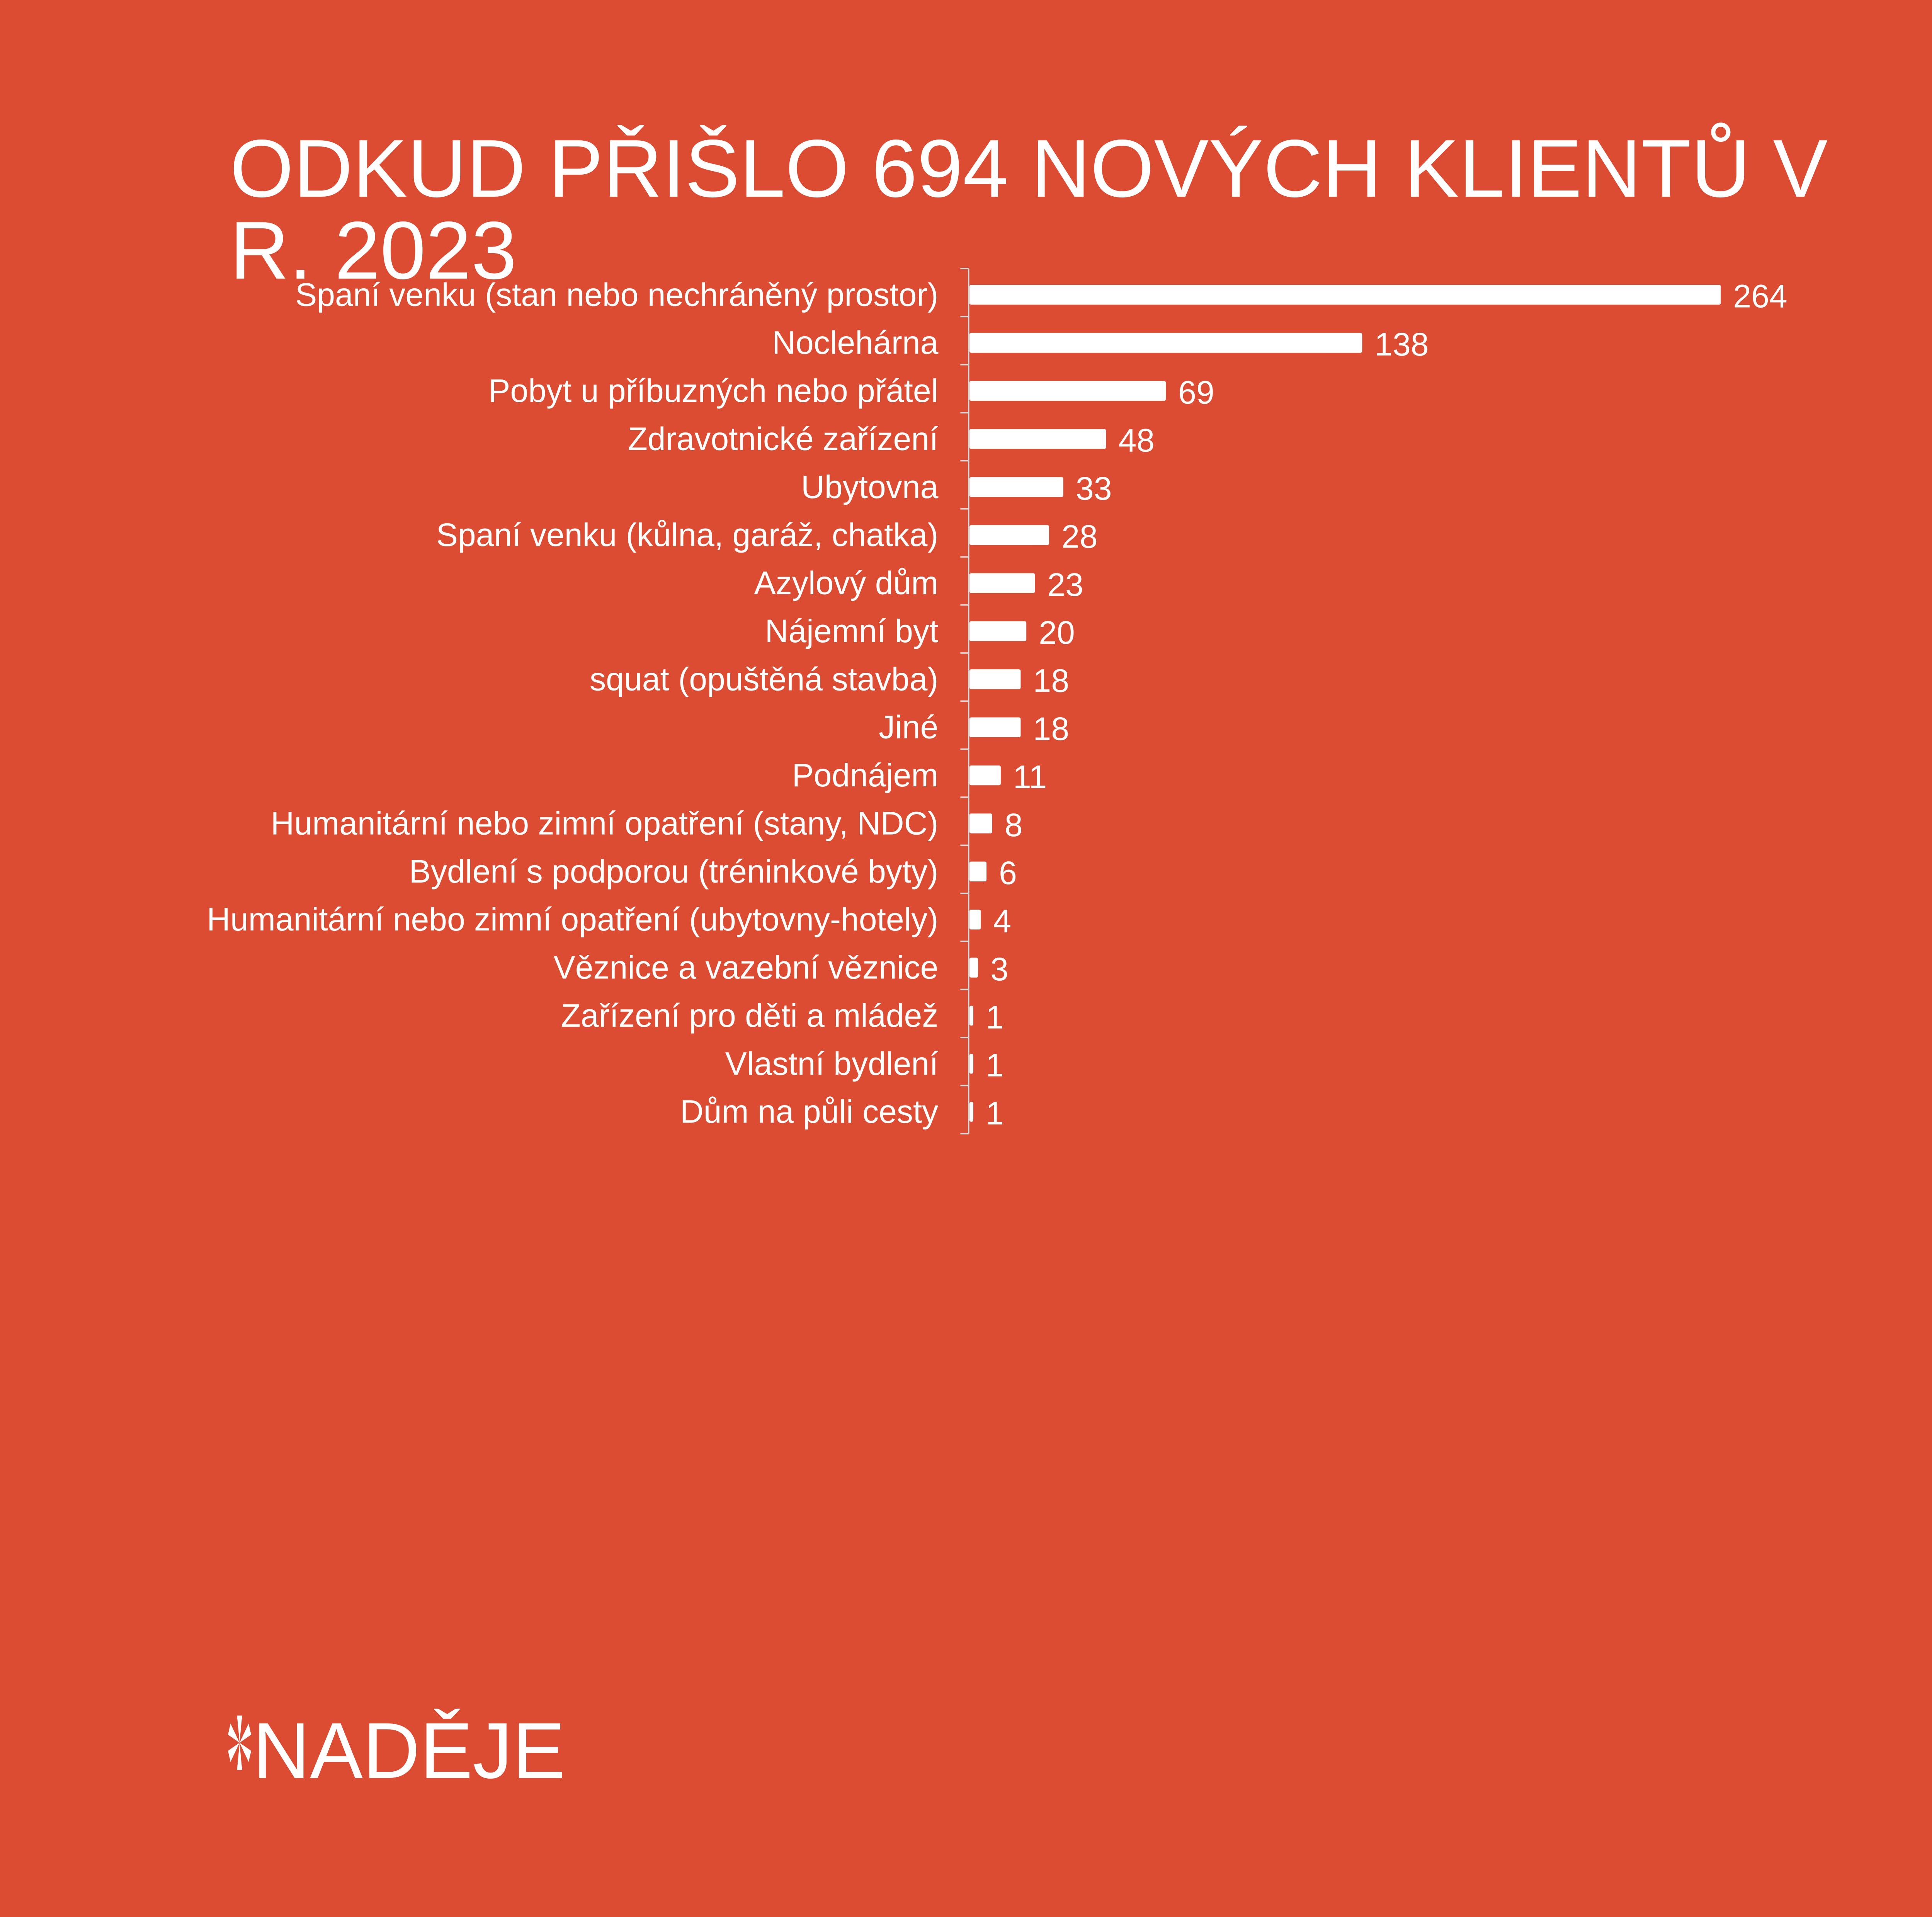 This screenshot has height=1917, width=1932. I want to click on category-label: Spaní venku (kůlna, garáž, chatka), so click(688, 535).